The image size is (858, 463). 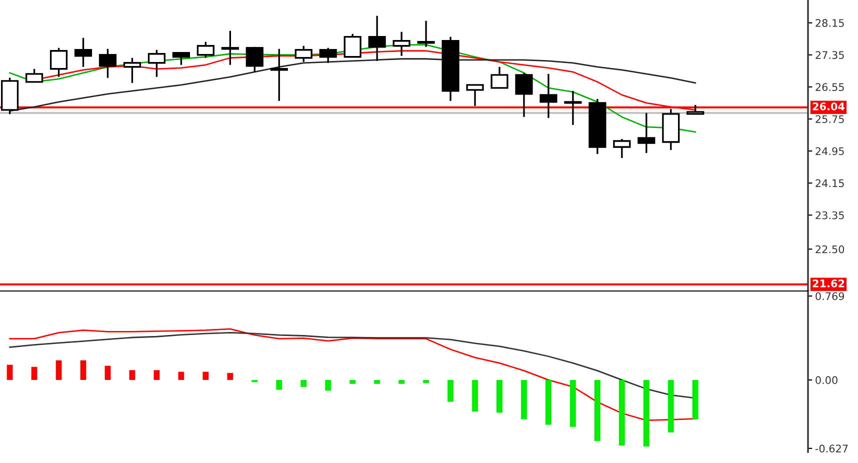 I want to click on y-tick-label: 28.15, so click(x=830, y=23).